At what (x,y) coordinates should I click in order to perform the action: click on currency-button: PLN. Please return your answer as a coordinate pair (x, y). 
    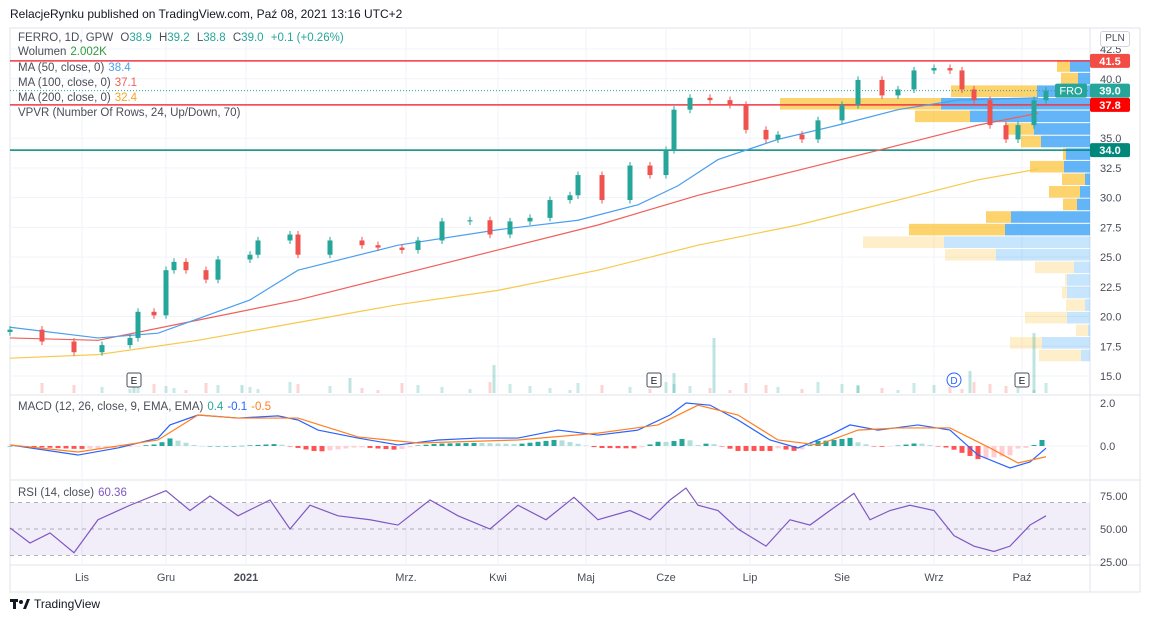
    Looking at the image, I should click on (1115, 39).